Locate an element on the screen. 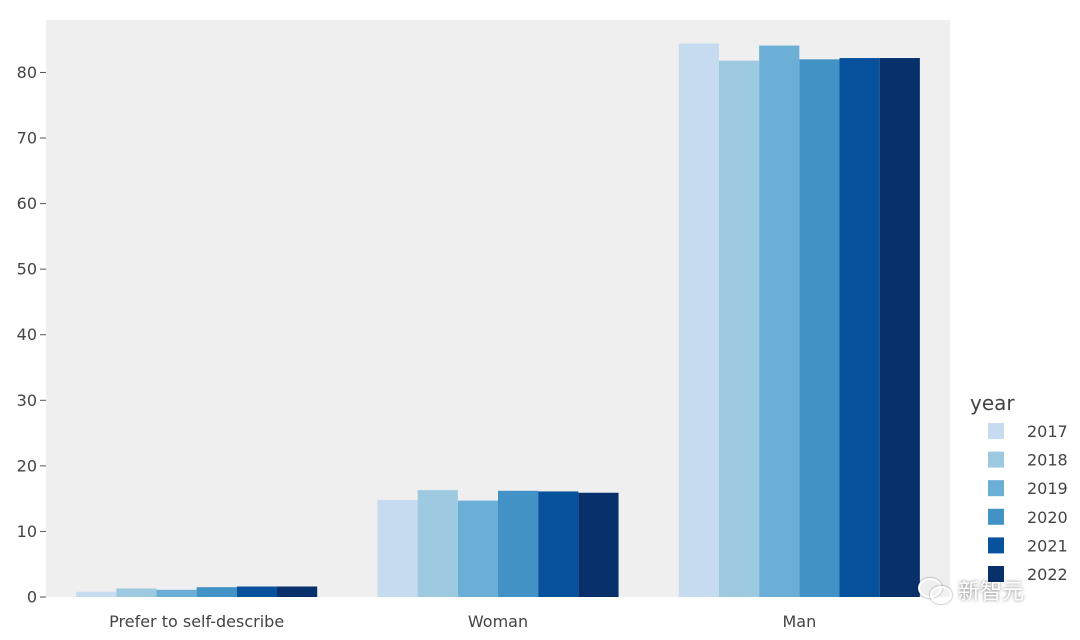 Image resolution: width=1080 pixels, height=640 pixels. y-tick-label: 70 is located at coordinates (27, 138).